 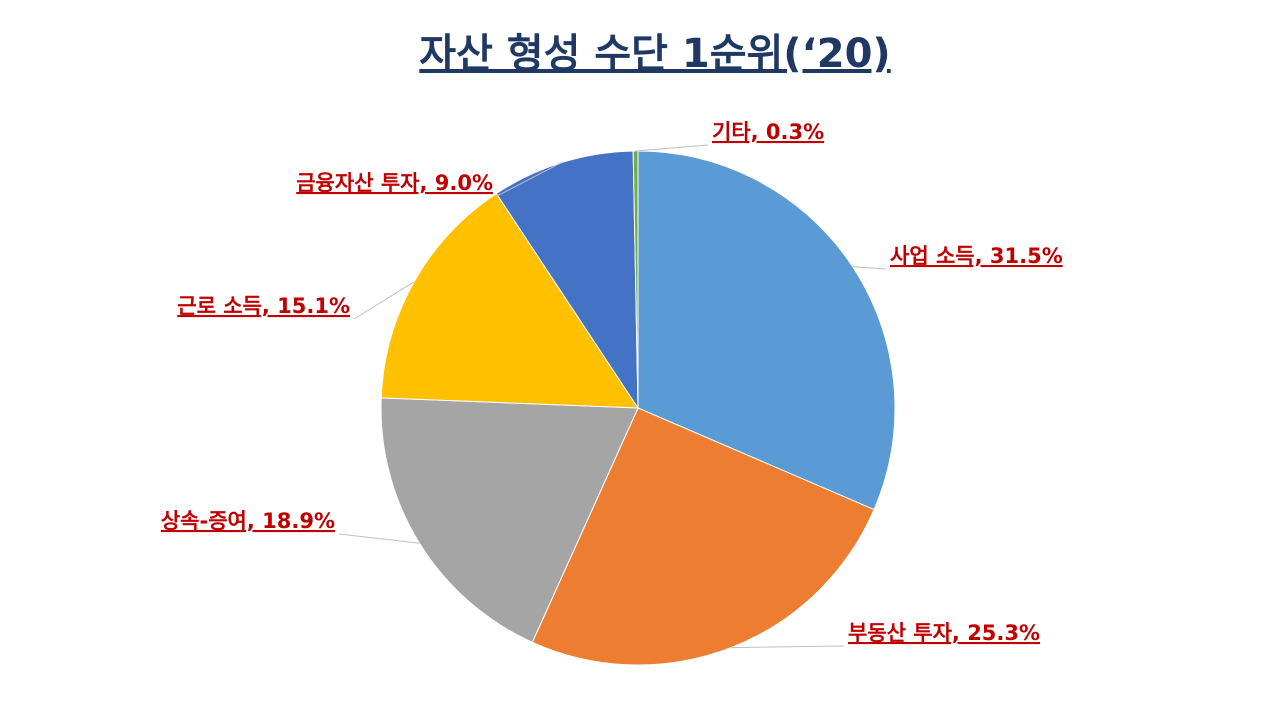 What do you see at coordinates (944, 633) in the screenshot?
I see `data-label: 부동산 투자, 25.3%` at bounding box center [944, 633].